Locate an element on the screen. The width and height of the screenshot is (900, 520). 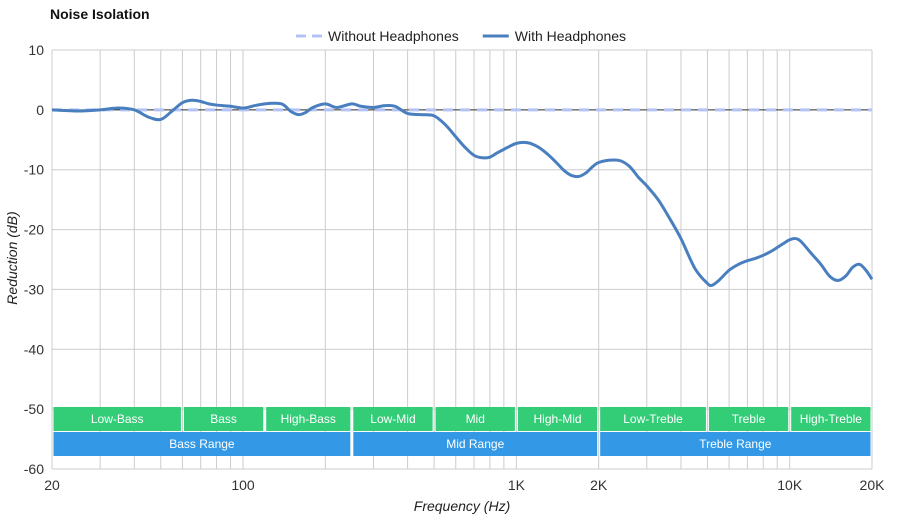
chart-title: Noise Isolation is located at coordinates (100, 14).